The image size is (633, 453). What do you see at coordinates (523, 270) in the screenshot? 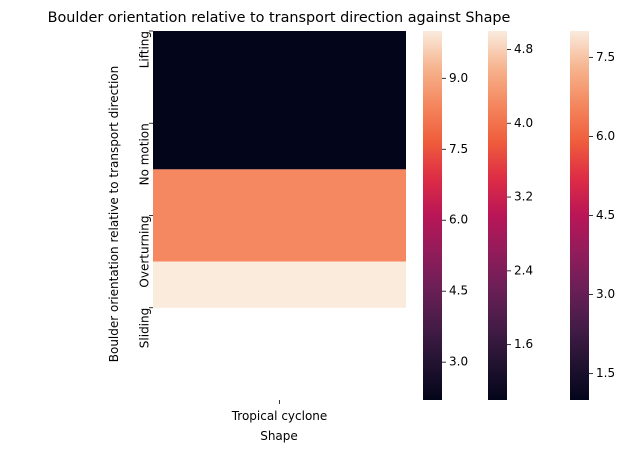
I see `colorbar-tick-label: 2.4` at bounding box center [523, 270].